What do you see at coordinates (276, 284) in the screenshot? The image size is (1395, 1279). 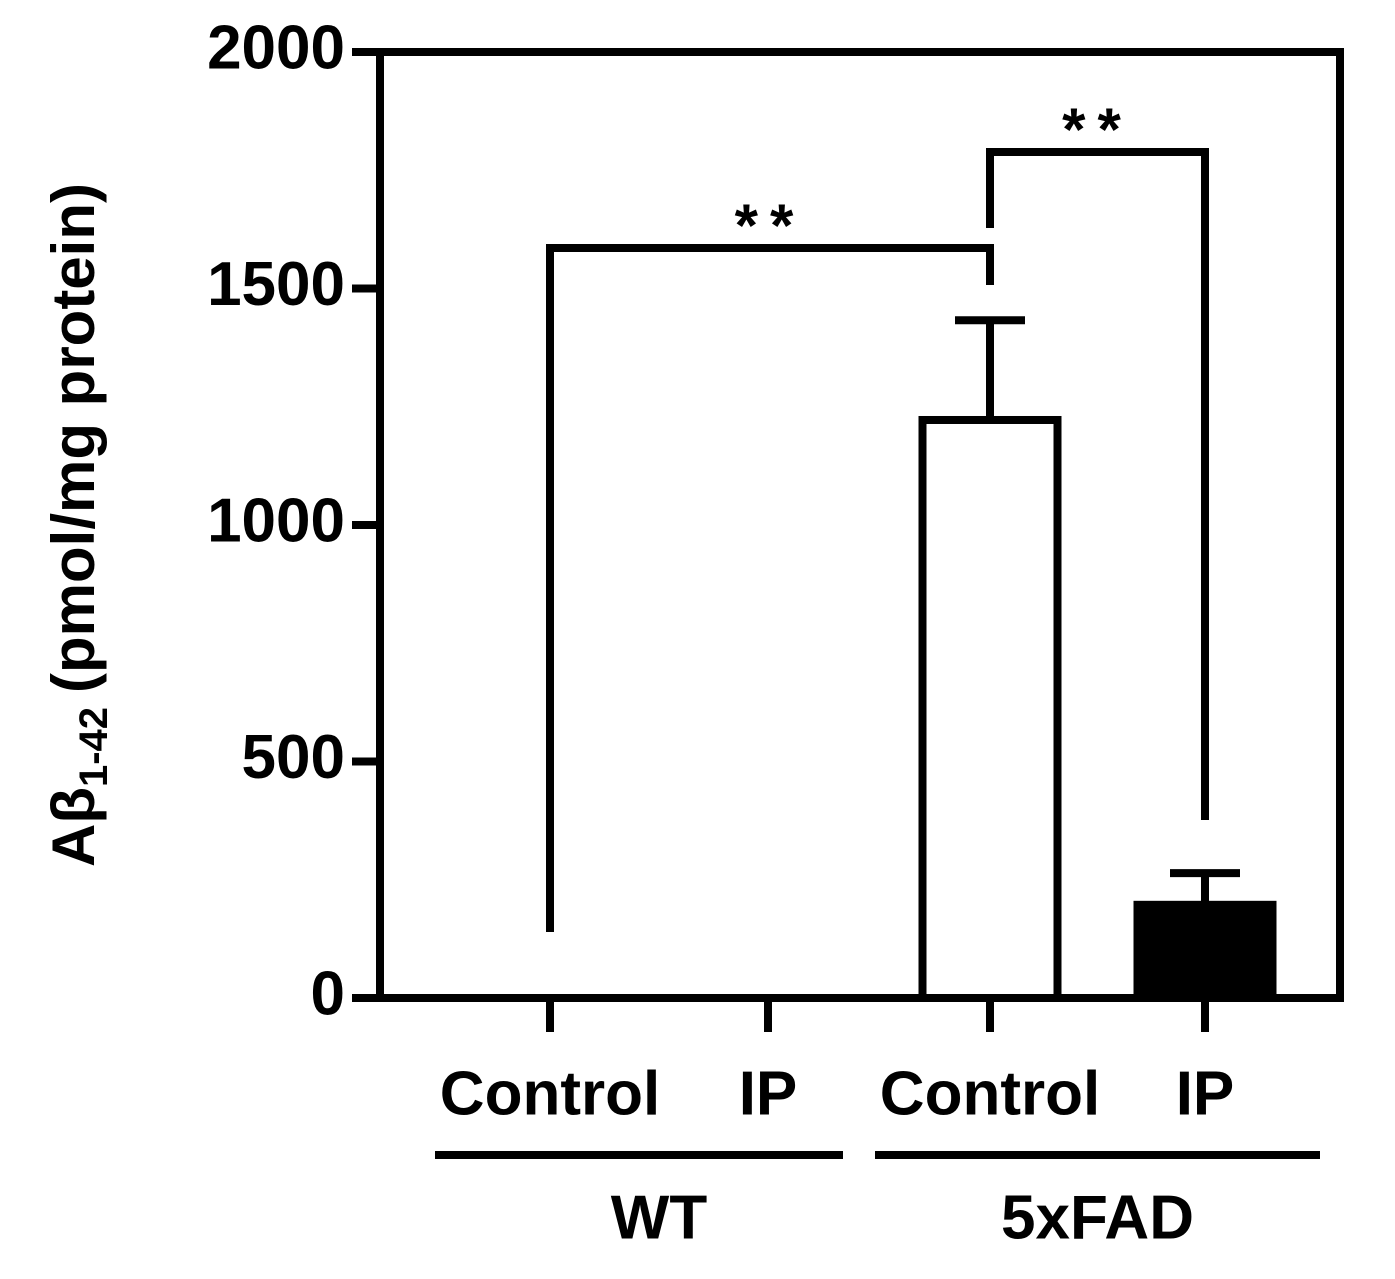 I see `y-tick-label: 1500` at bounding box center [276, 284].